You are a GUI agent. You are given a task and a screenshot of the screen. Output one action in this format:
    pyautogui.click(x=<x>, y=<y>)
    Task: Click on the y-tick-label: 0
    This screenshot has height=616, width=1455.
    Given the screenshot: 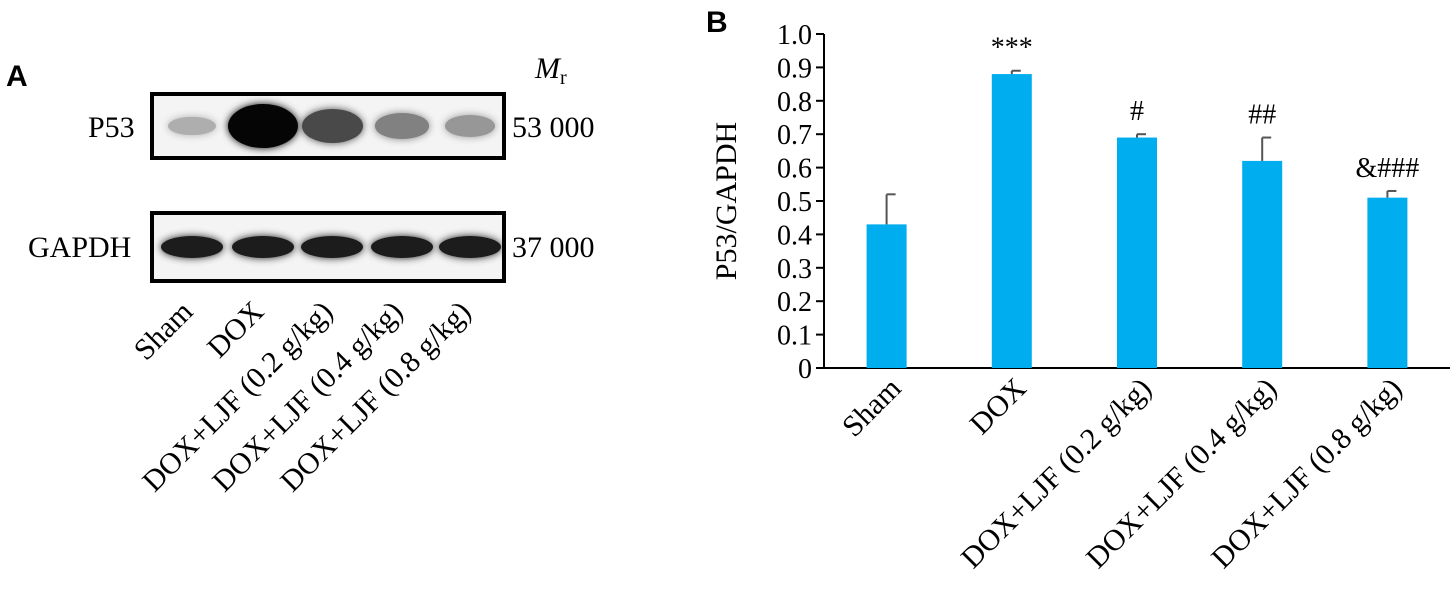 What is the action you would take?
    pyautogui.click(x=805, y=369)
    